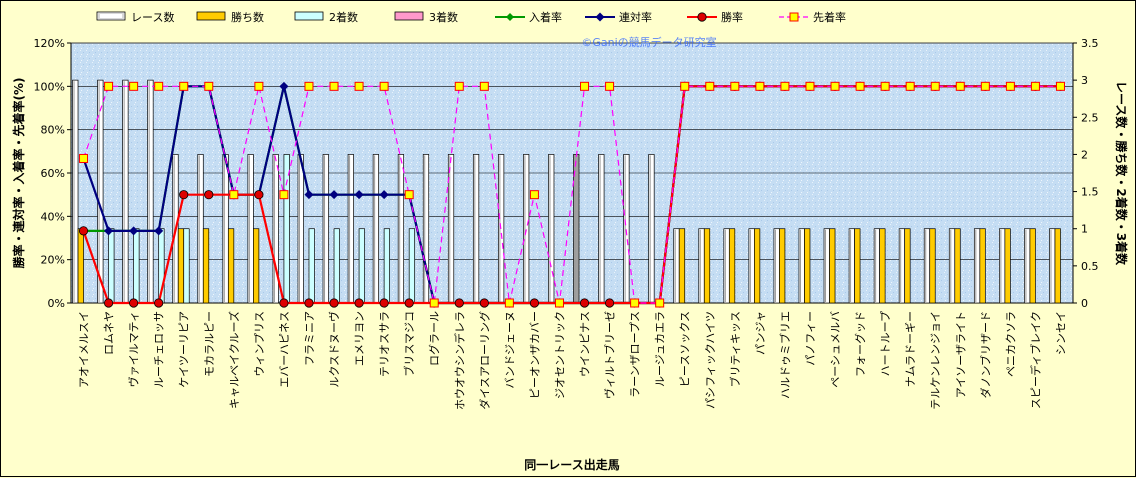 The height and width of the screenshot is (478, 1136). Describe the element at coordinates (409, 16) in the screenshot. I see `legend-swatch` at that location.